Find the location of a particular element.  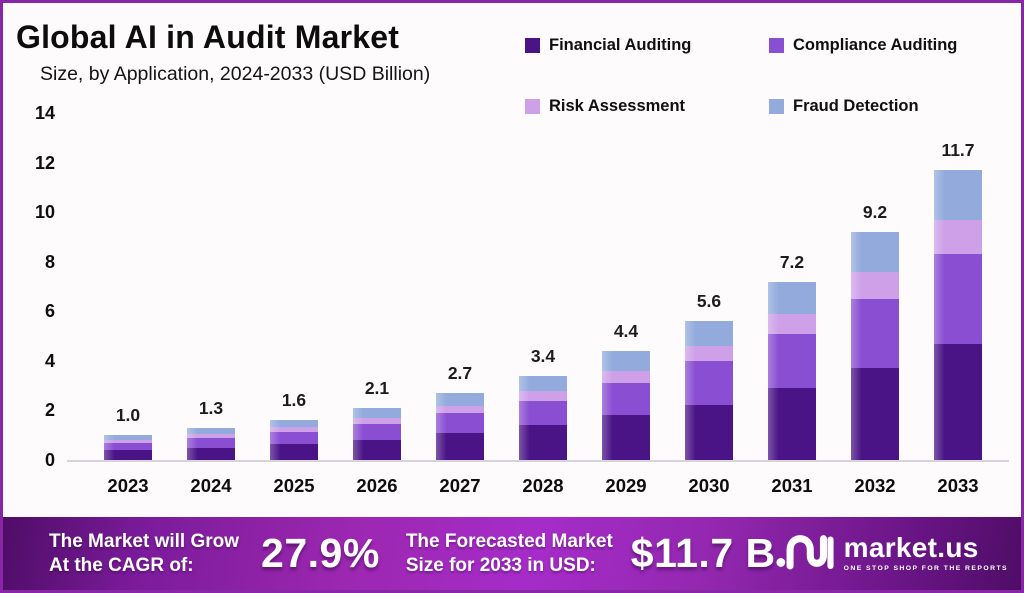

x-tick-2023: 2023 is located at coordinates (128, 485).